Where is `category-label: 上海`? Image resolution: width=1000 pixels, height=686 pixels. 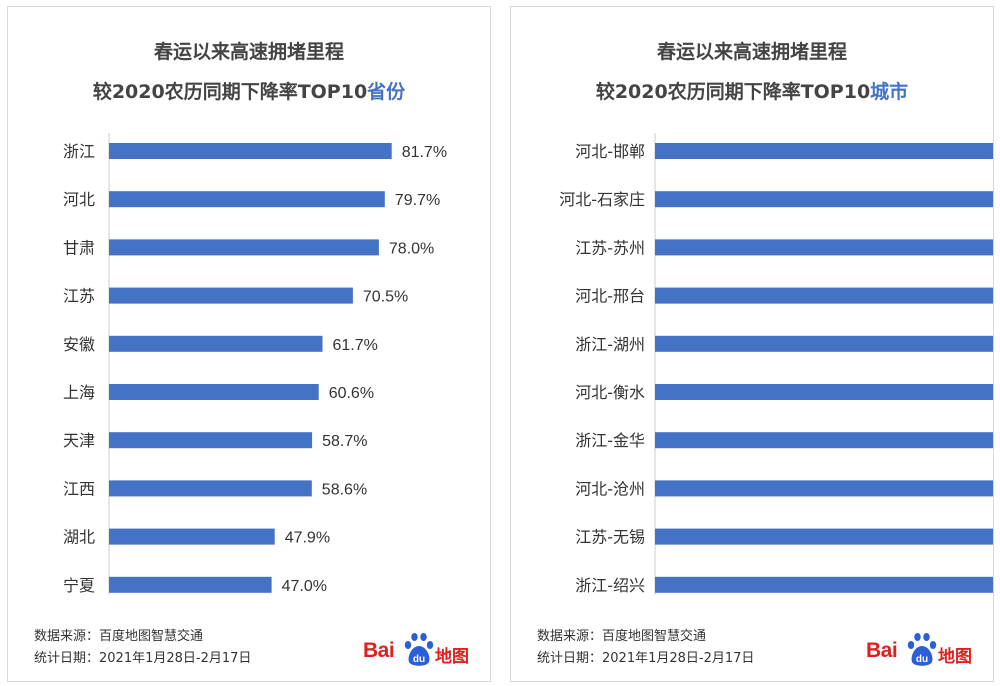 category-label: 上海 is located at coordinates (79, 392).